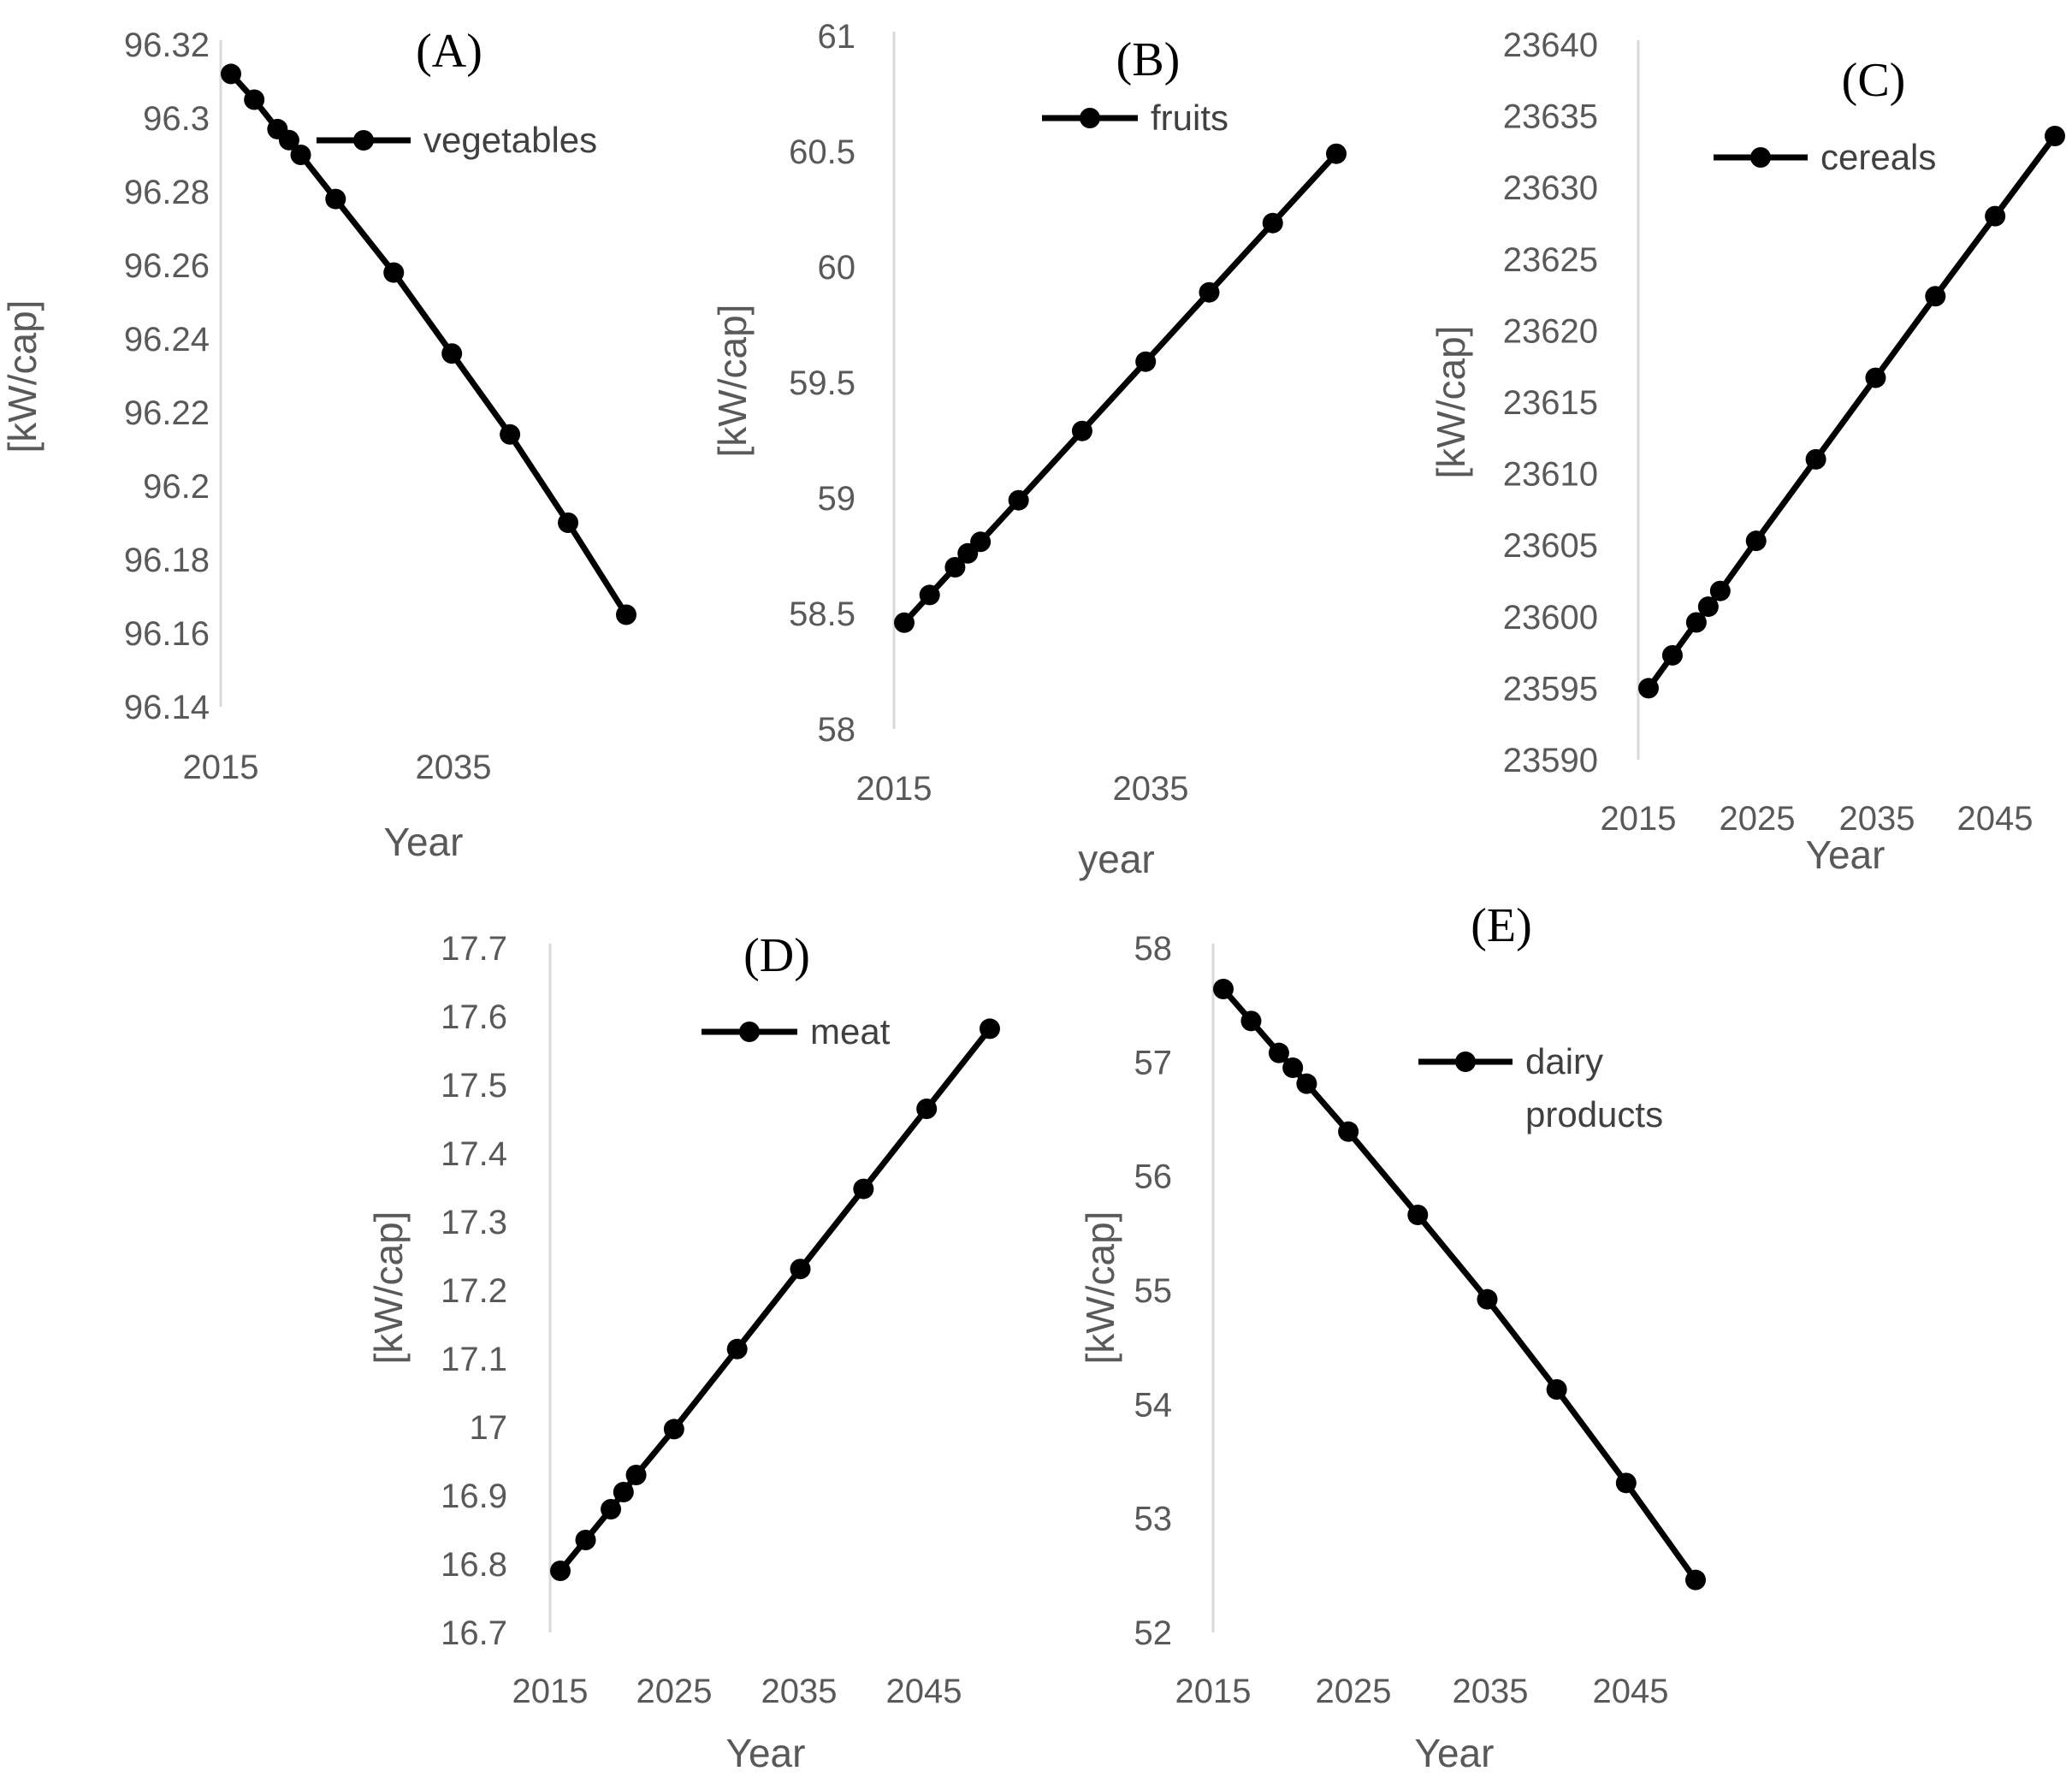 The height and width of the screenshot is (1783, 2072). I want to click on y-tick-label: 96.2, so click(176, 487).